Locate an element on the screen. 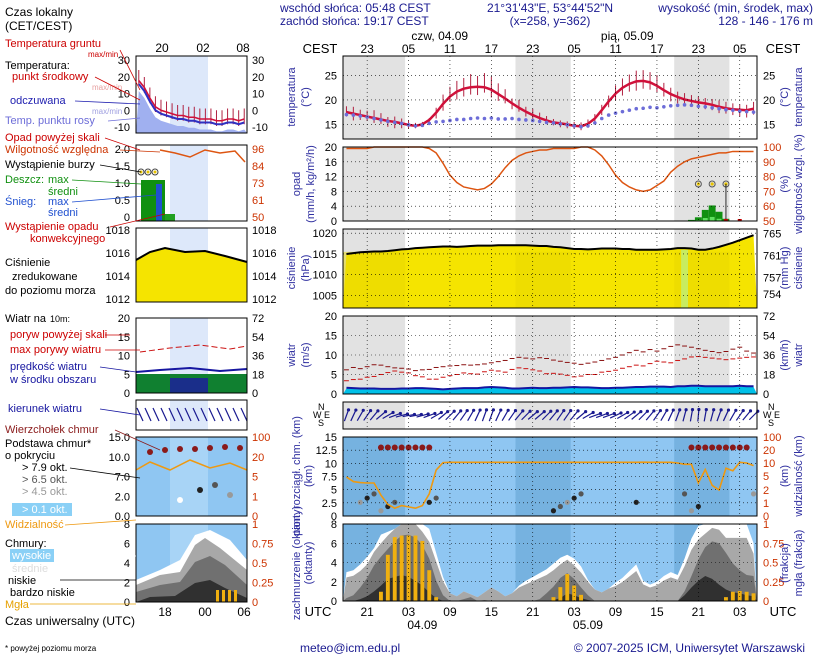 The image size is (820, 660). mini-wind-line is located at coordinates (191, 369).